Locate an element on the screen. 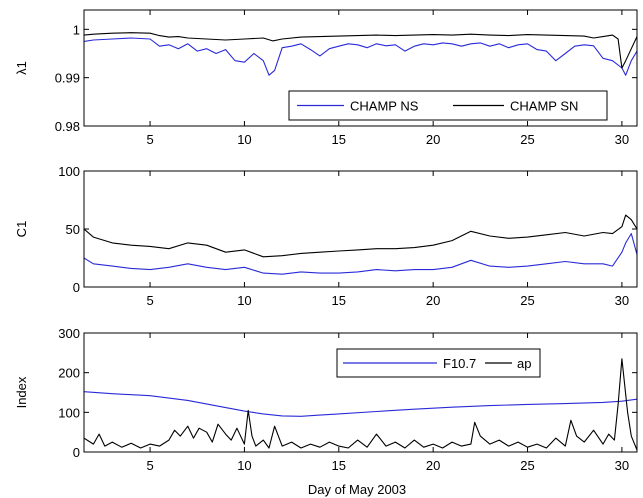 This screenshot has height=498, width=643. legend-label-2: ap is located at coordinates (524, 363).